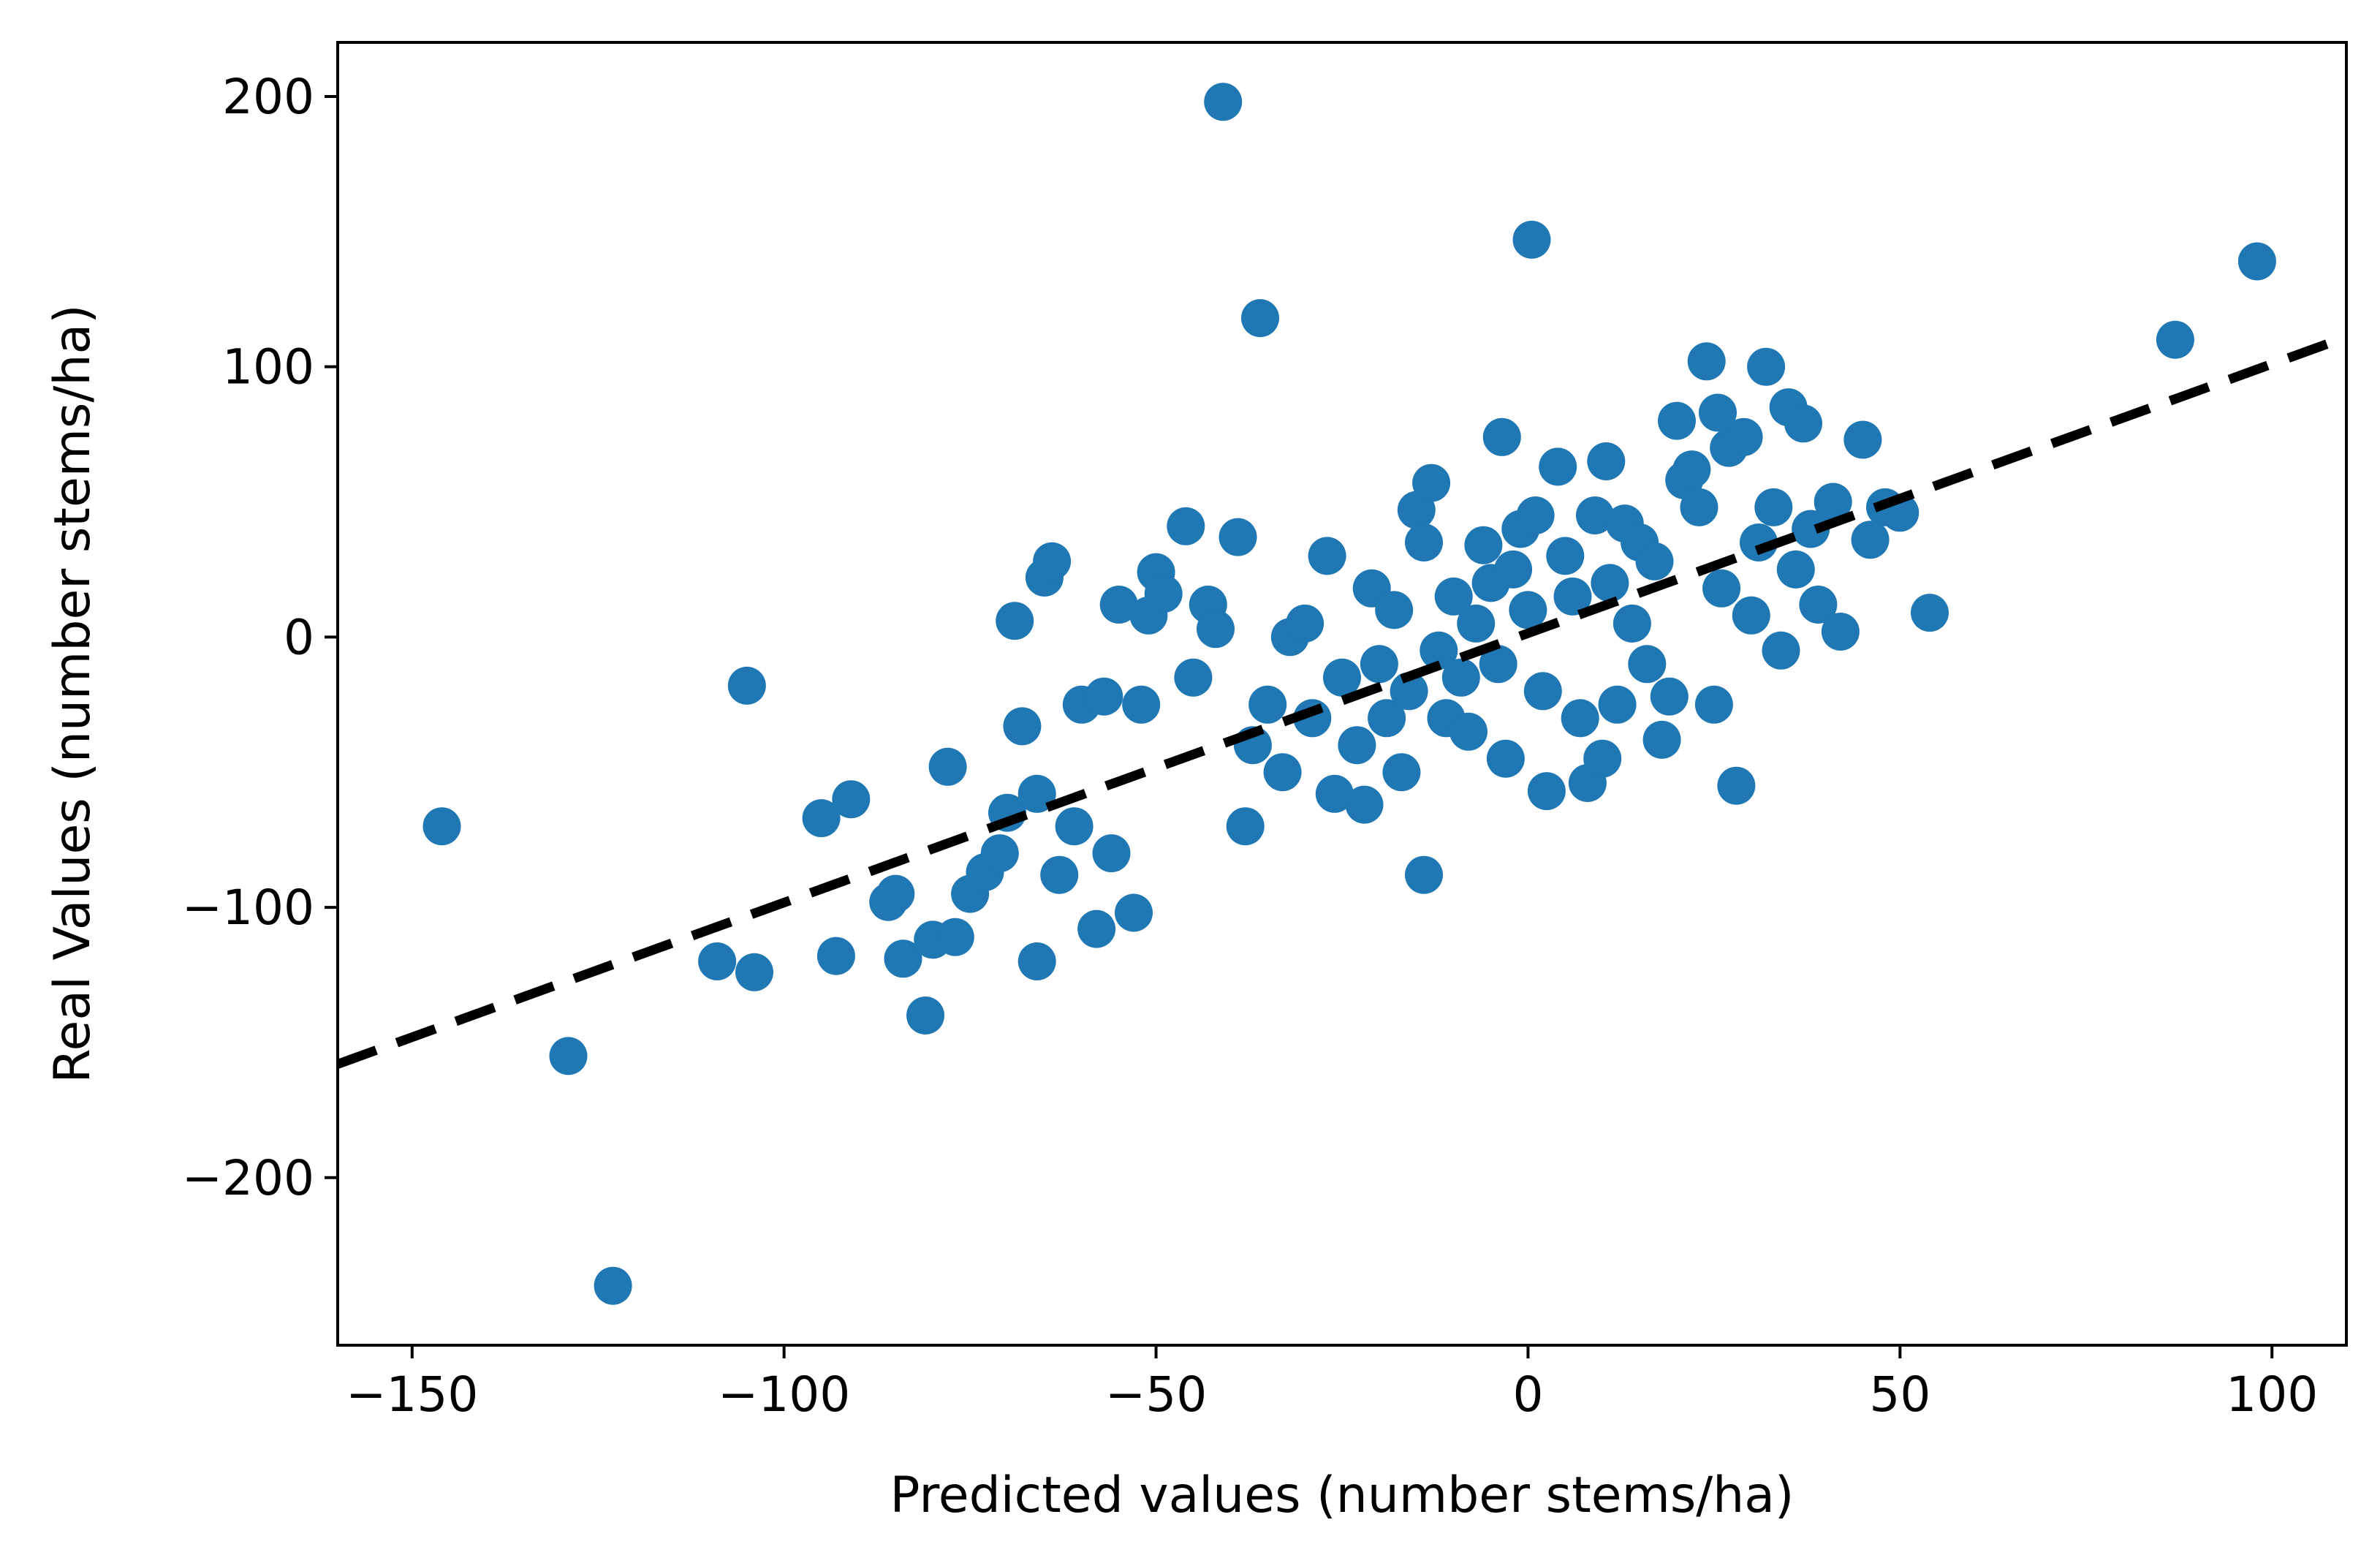 Image resolution: width=2380 pixels, height=1547 pixels. I want to click on y-axis-label: Real Values (number stems/ha), so click(73, 694).